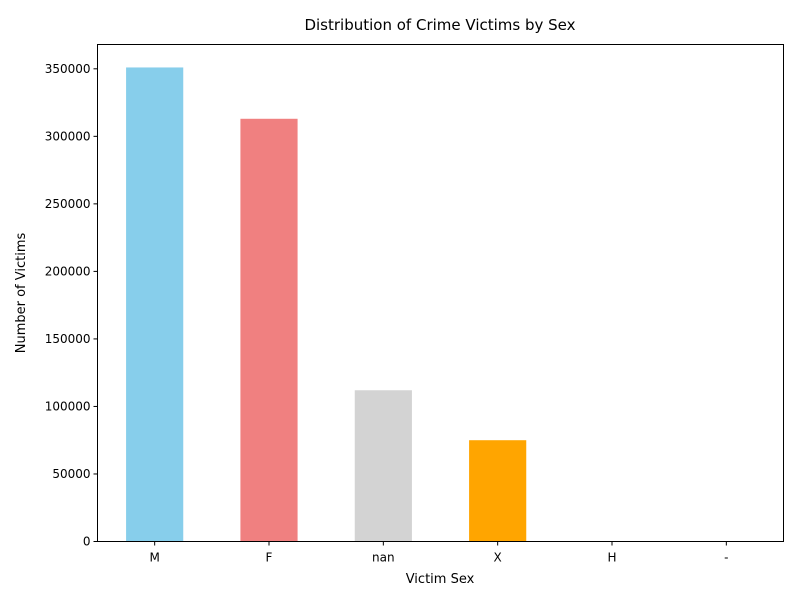  Describe the element at coordinates (269, 558) in the screenshot. I see `x-tick-label-1: F` at that location.